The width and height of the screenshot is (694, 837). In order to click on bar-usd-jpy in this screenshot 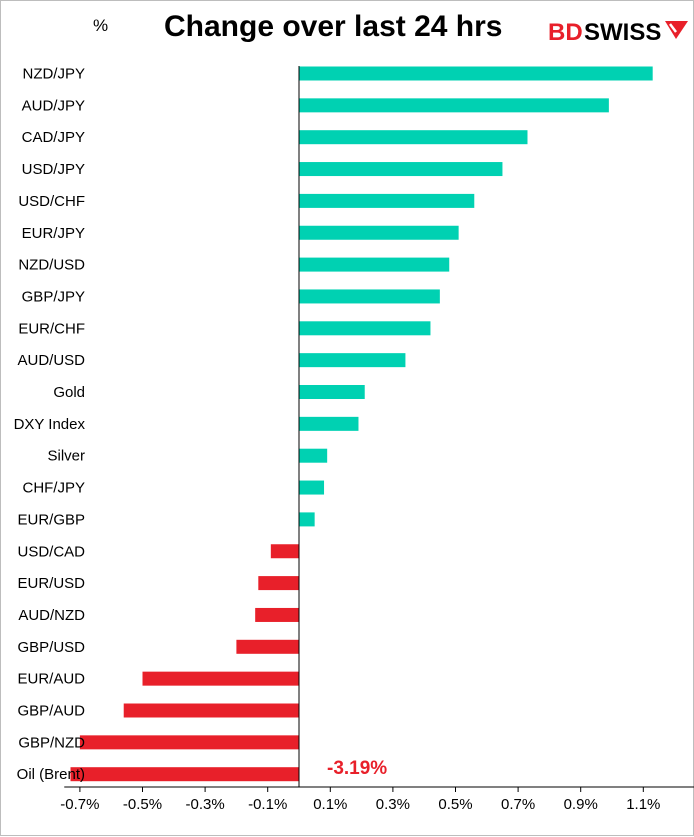, I will do `click(401, 169)`.